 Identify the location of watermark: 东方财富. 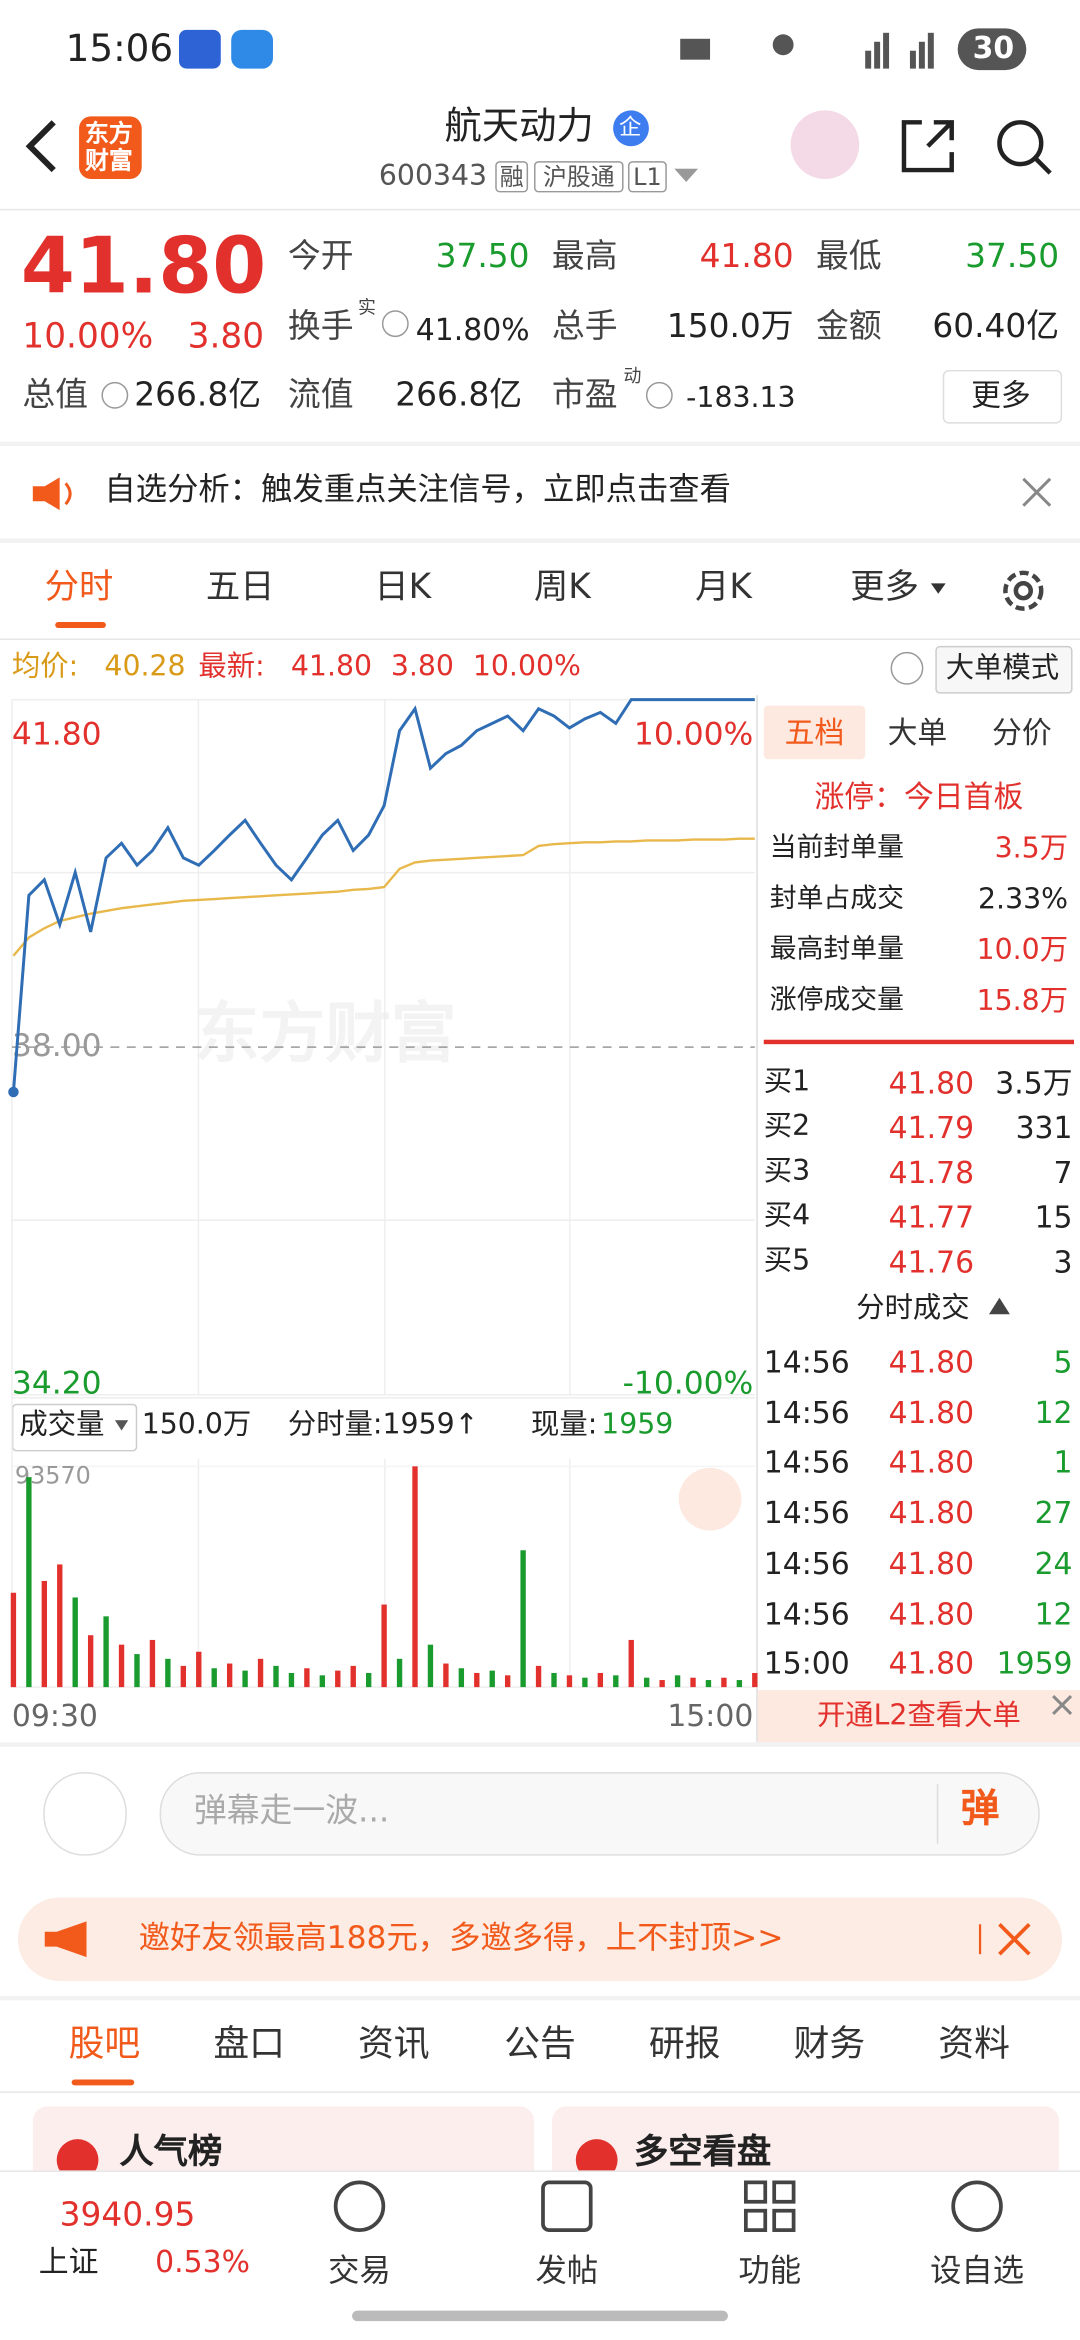
(325, 1034).